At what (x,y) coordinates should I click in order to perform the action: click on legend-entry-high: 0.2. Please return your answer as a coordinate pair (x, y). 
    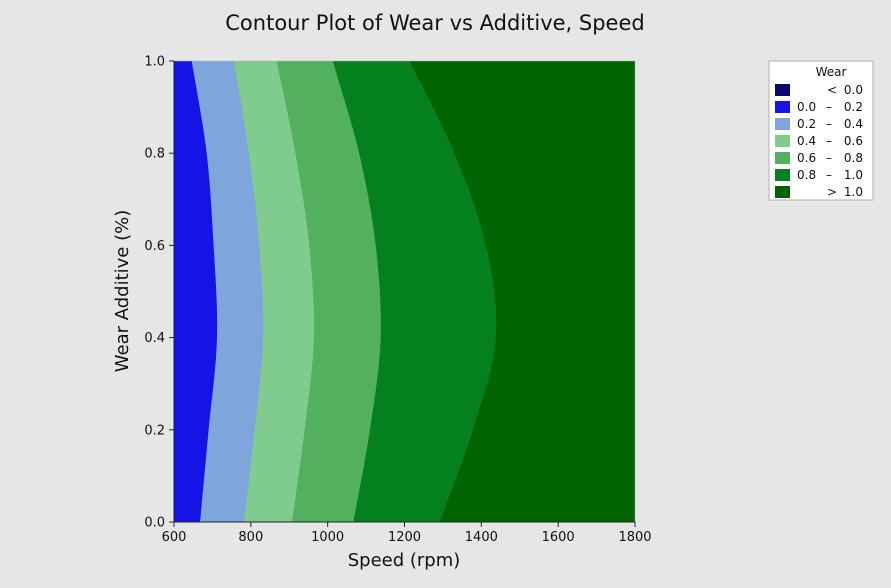
    Looking at the image, I should click on (853, 107).